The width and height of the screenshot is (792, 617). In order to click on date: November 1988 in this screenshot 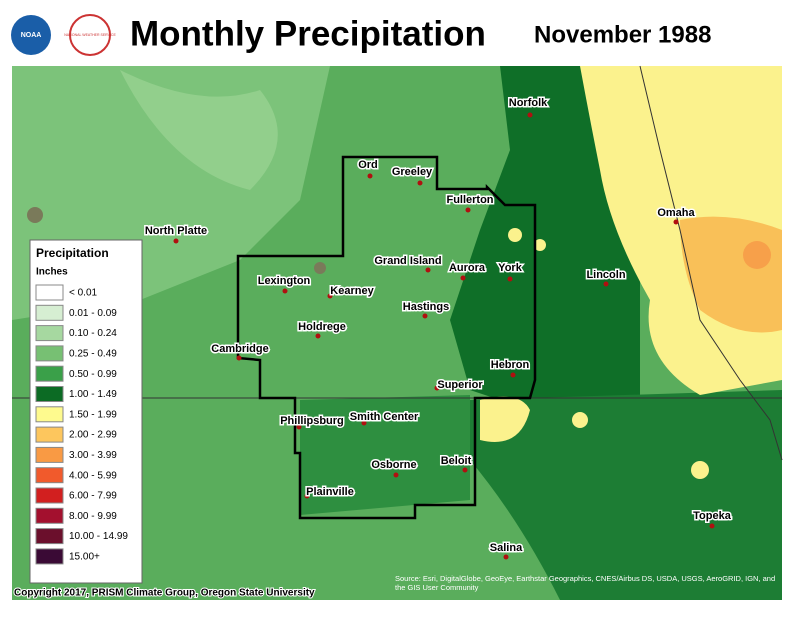, I will do `click(622, 34)`.